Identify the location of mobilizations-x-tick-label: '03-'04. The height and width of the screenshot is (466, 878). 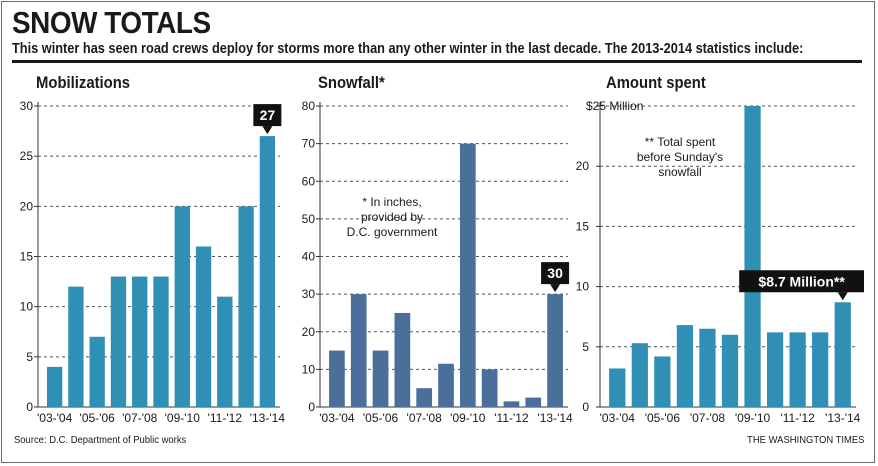
(55, 418).